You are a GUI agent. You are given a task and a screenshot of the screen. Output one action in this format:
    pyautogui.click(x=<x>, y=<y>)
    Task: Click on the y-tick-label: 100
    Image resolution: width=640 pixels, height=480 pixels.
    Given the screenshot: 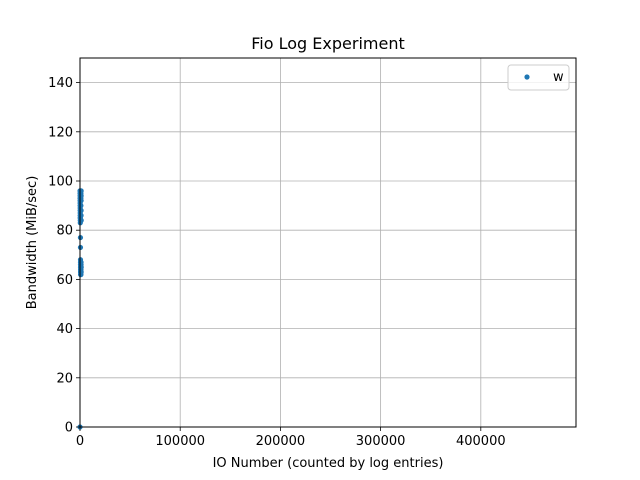 What is the action you would take?
    pyautogui.click(x=60, y=182)
    